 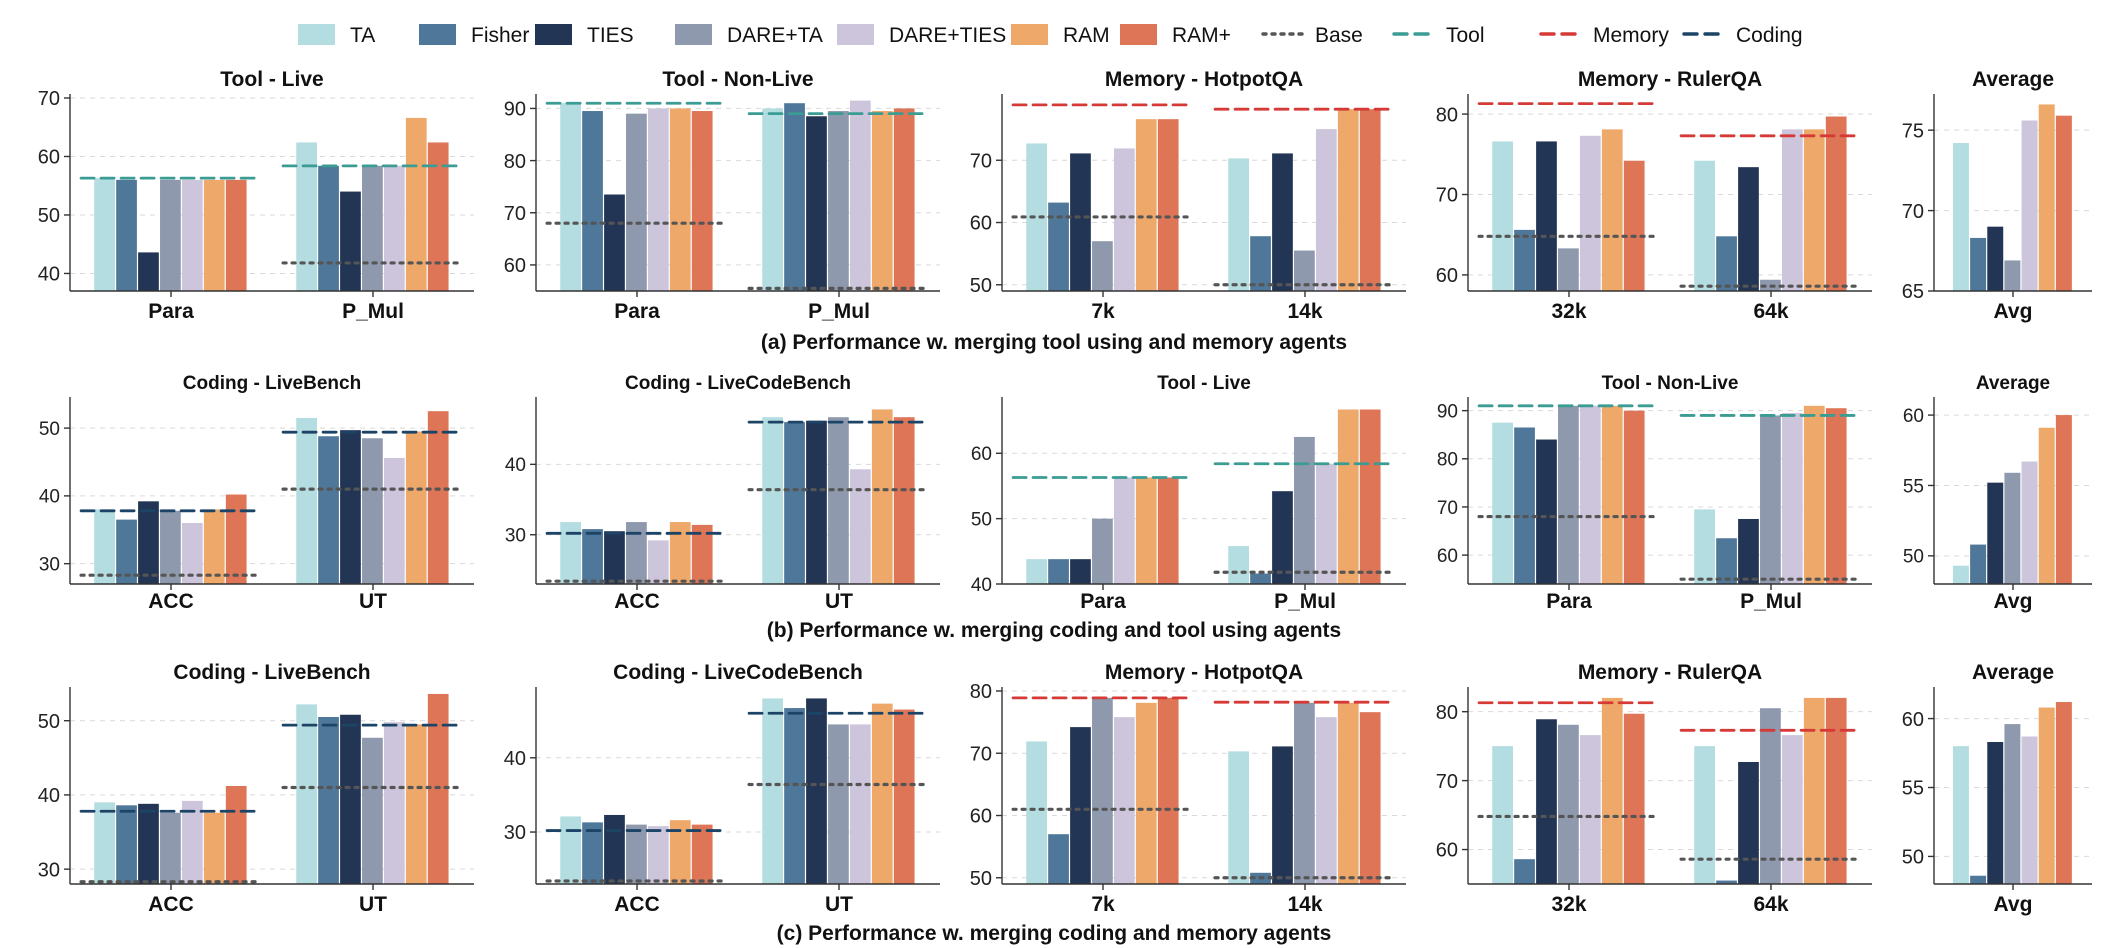 What do you see at coordinates (1748, 822) in the screenshot?
I see `bar-ties-64k` at bounding box center [1748, 822].